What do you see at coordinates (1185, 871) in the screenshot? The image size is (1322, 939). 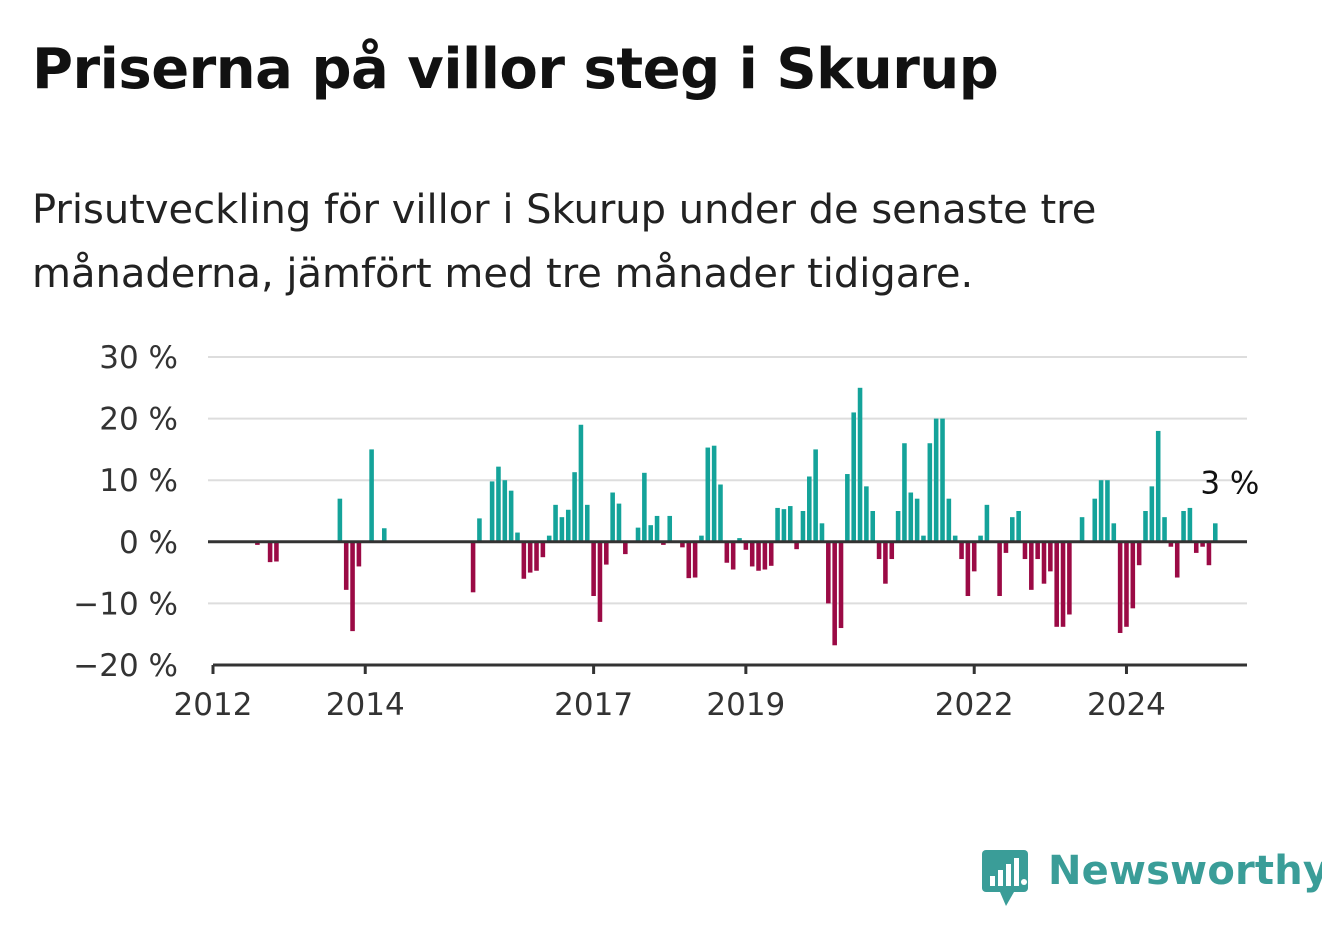 I see `brand-name: Newsworthy` at bounding box center [1185, 871].